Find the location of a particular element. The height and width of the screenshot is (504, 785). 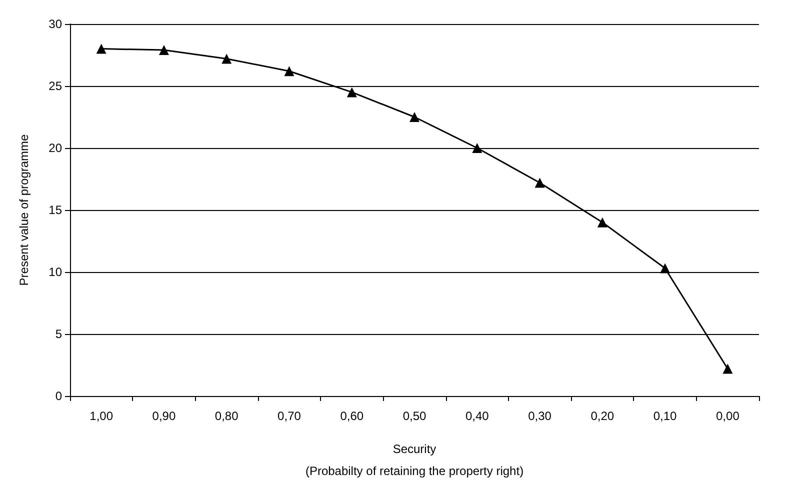

y-axis-title: Present value of programme is located at coordinates (24, 210).